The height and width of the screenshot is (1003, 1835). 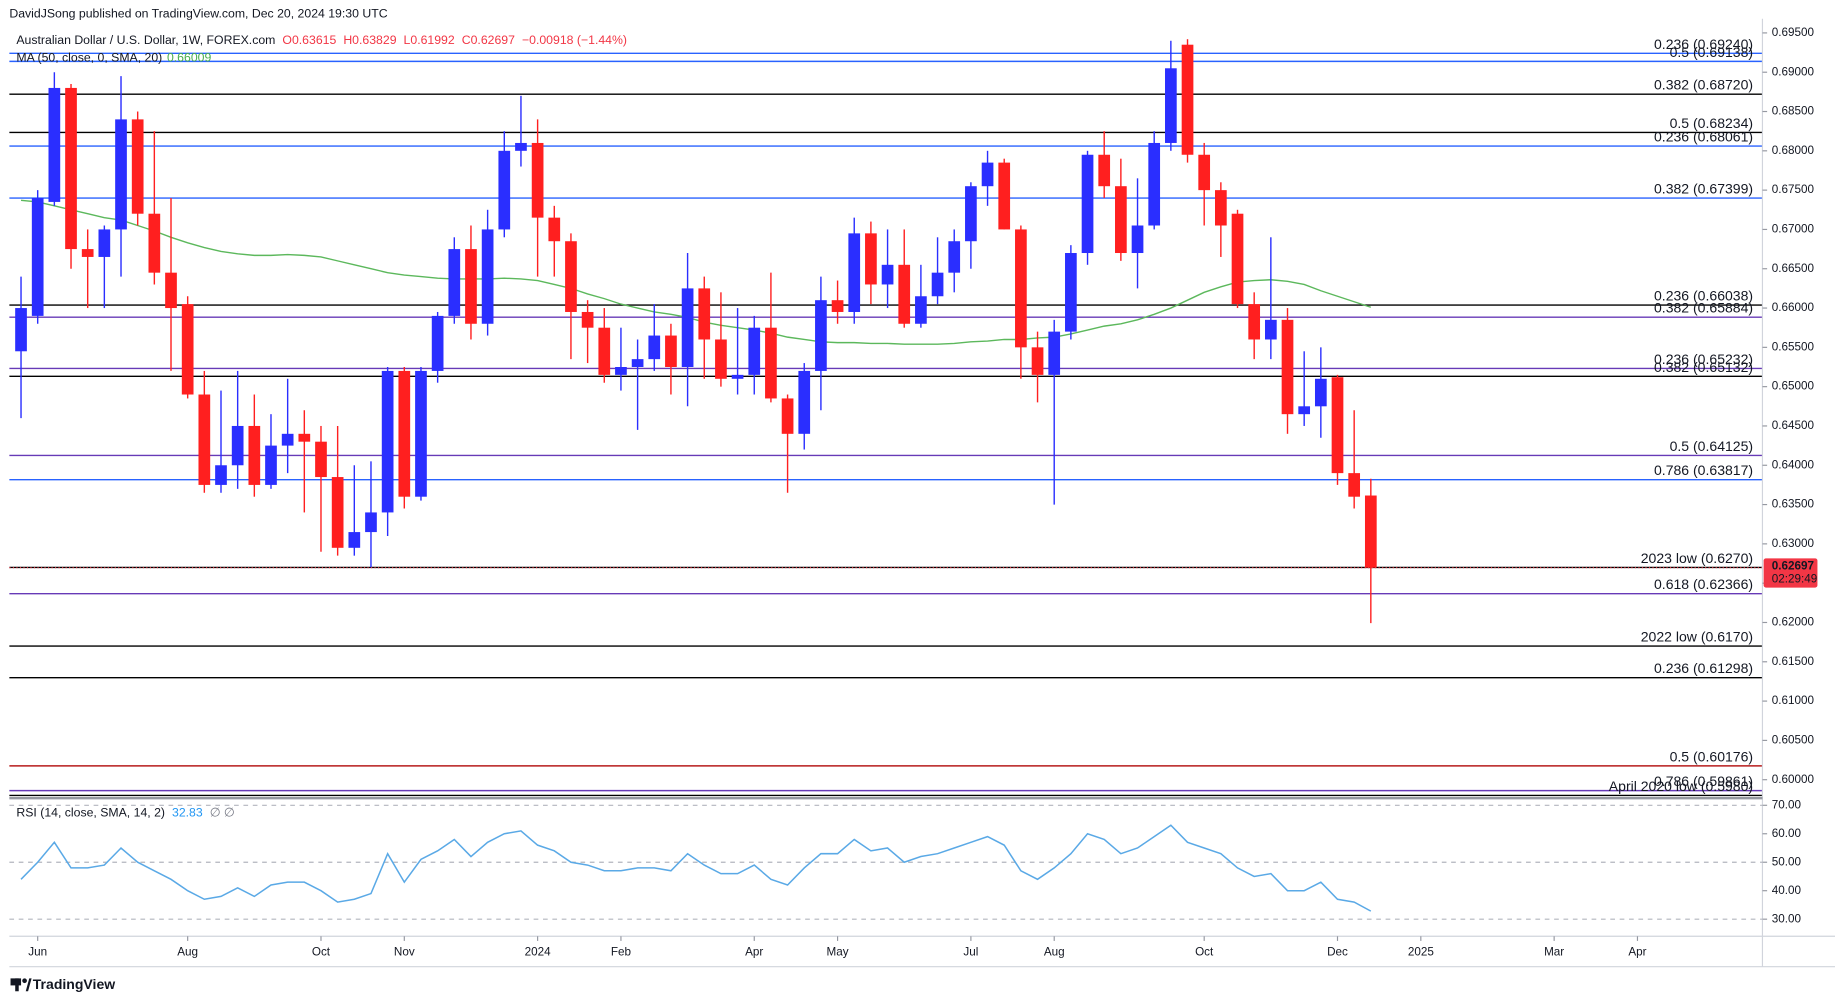 What do you see at coordinates (696, 868) in the screenshot?
I see `rsi-line` at bounding box center [696, 868].